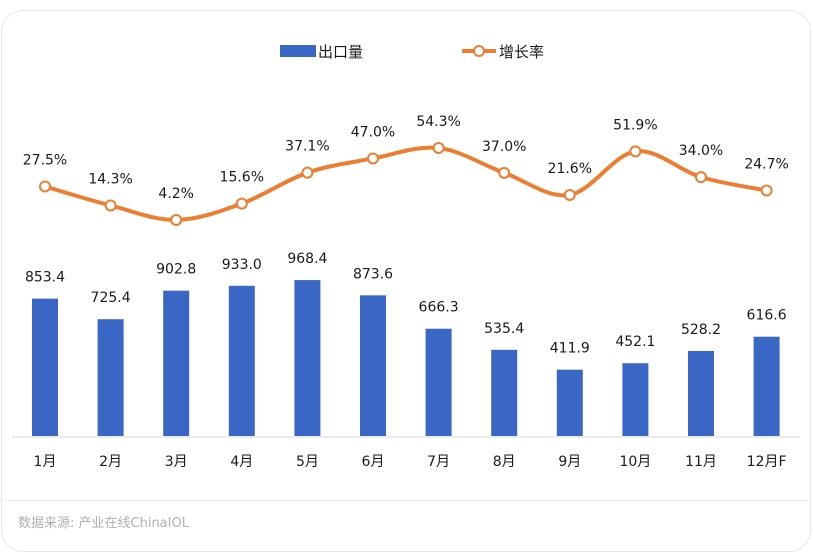 Image resolution: width=813 pixels, height=552 pixels. Describe the element at coordinates (701, 151) in the screenshot. I see `line-value-label: 34.0%` at that location.